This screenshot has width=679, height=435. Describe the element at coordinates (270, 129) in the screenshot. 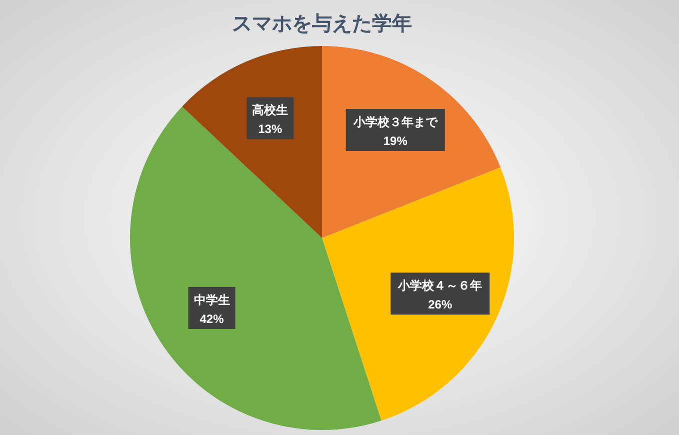

I see `data-label: 13%` at that location.